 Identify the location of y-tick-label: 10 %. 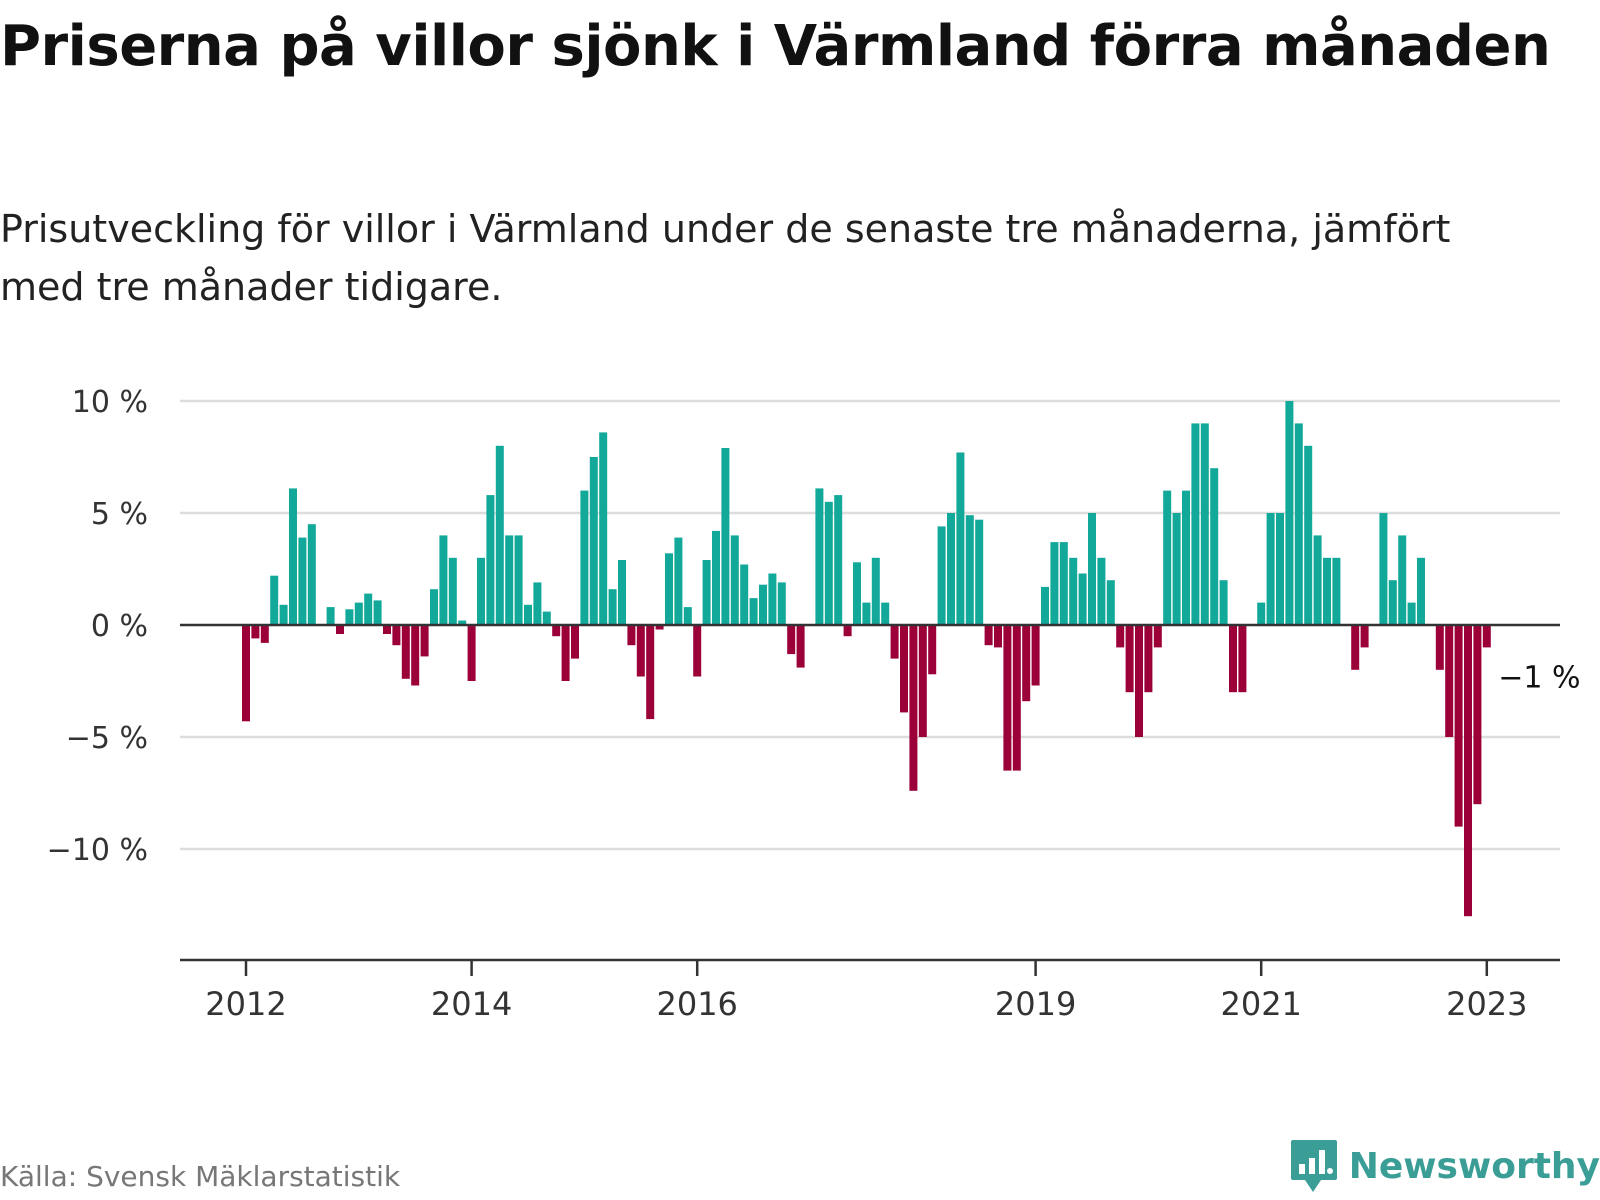
(110, 402).